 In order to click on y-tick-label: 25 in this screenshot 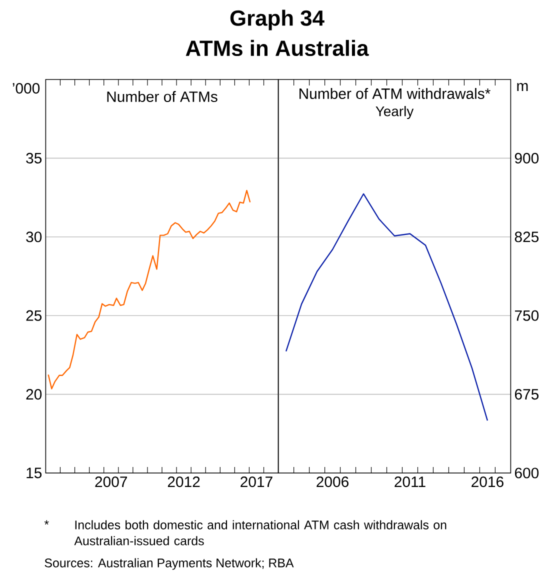, I will do `click(34, 315)`.